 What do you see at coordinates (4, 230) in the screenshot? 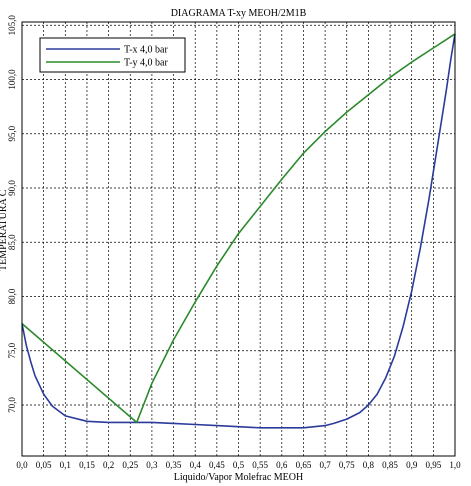
I see `y-axis-label: TEMPERATURA C` at bounding box center [4, 230].